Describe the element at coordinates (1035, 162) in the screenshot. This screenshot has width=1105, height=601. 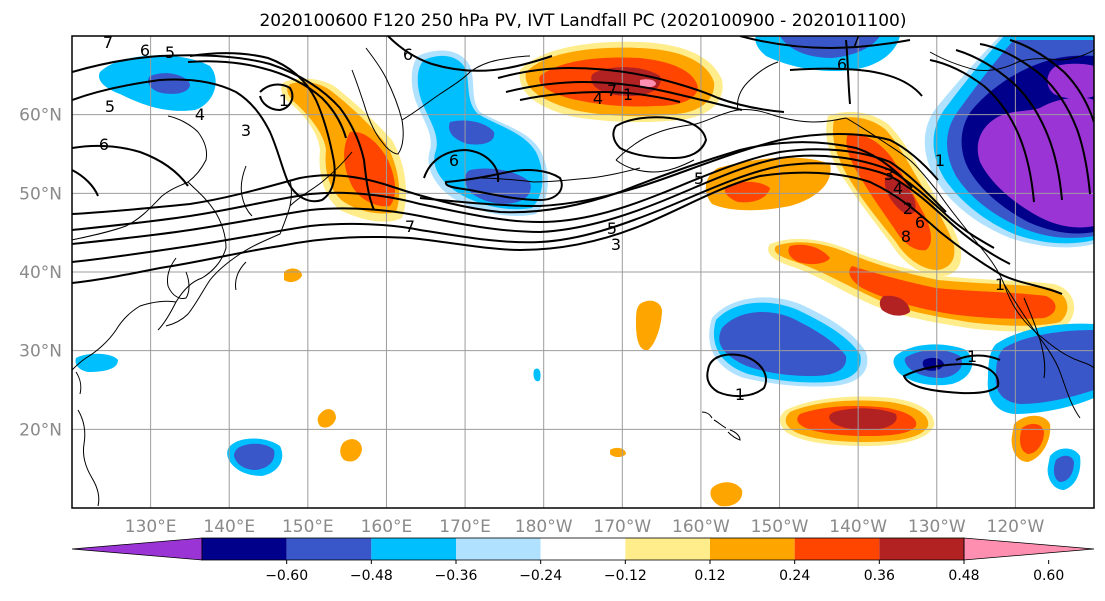
I see `anomaly-blob-nw-canada-max` at that location.